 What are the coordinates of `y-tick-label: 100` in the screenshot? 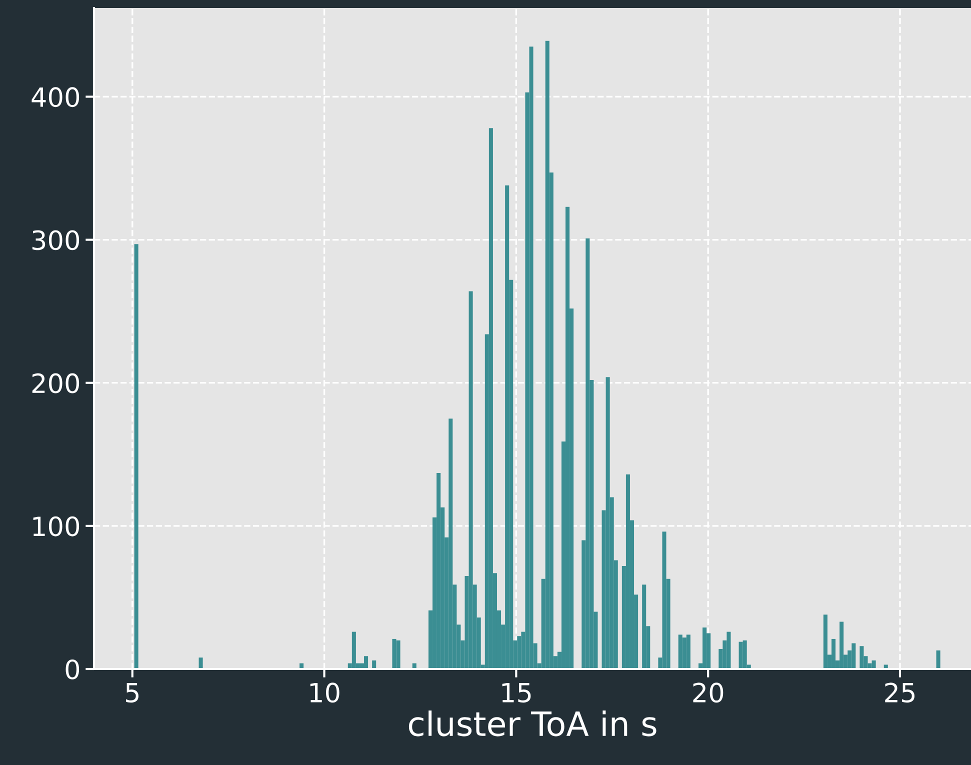 It's located at (56, 526).